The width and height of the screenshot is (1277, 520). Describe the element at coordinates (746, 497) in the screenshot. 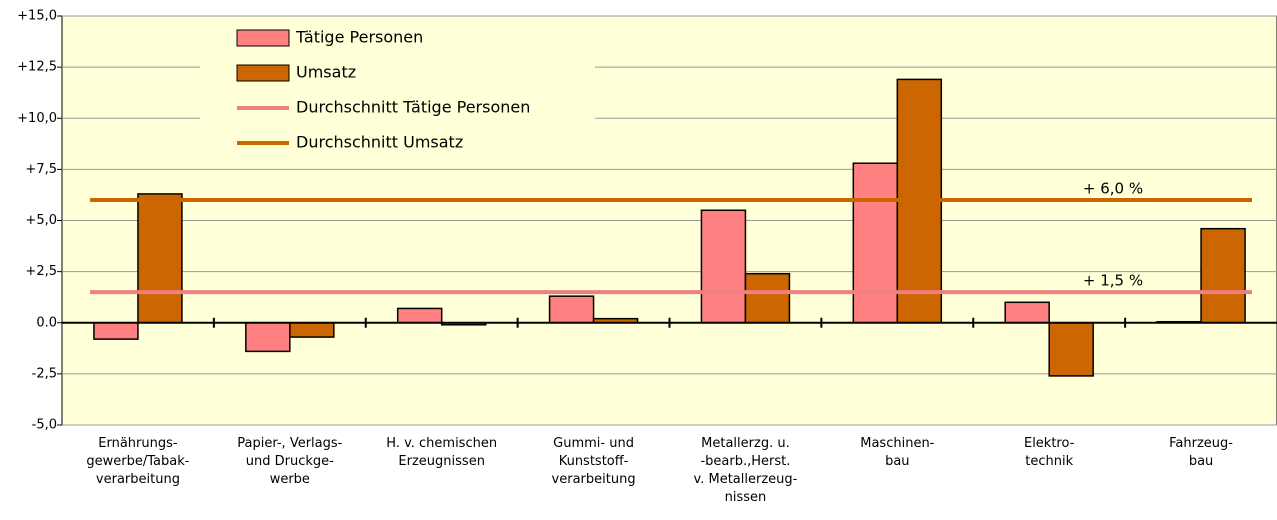

I see `x-tick-label-line: nissen` at that location.